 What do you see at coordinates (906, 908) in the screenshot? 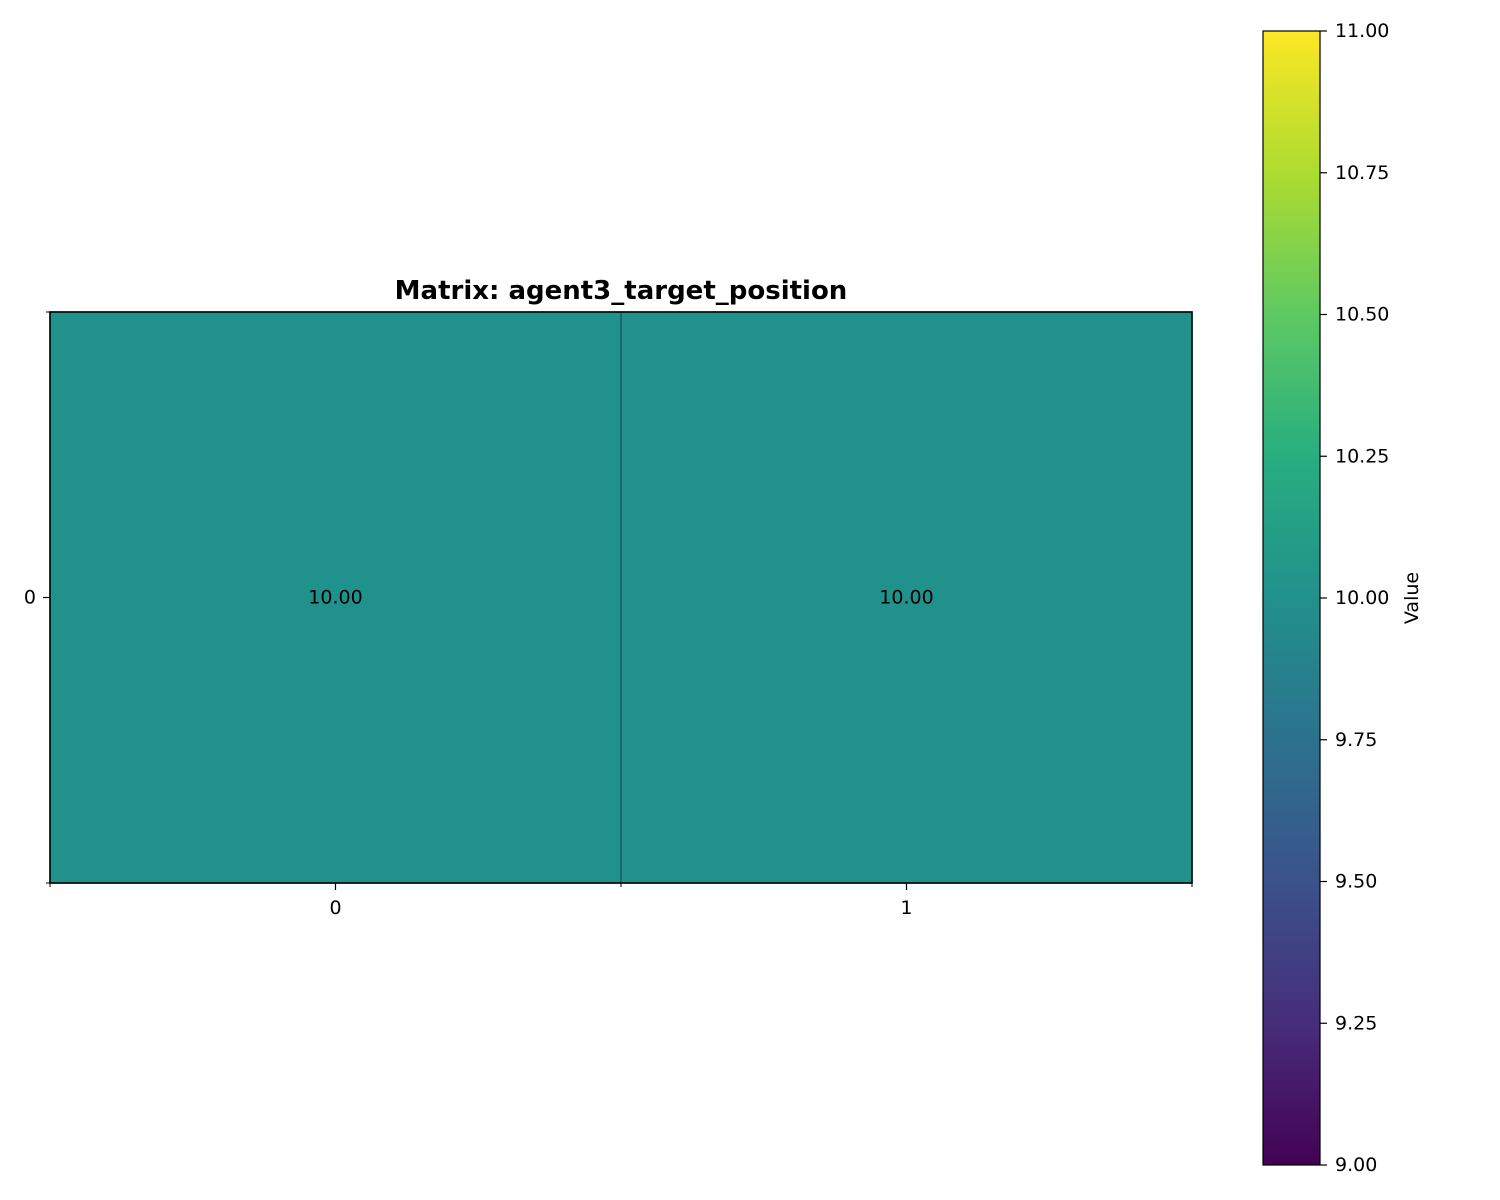
I see `x-tick-label: 1` at bounding box center [906, 908].